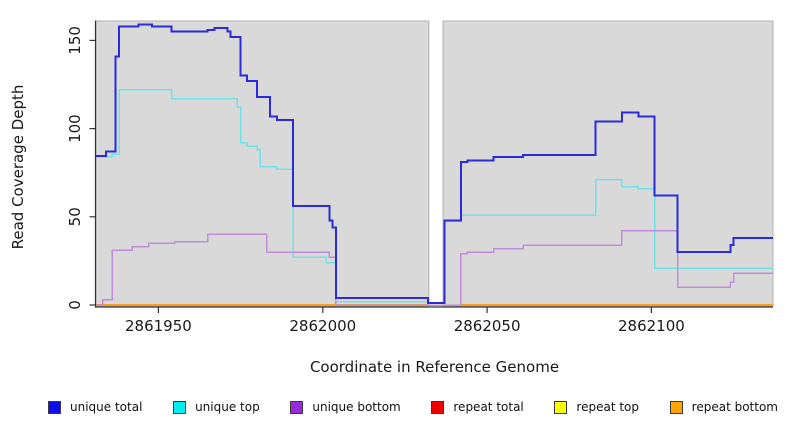 The image size is (792, 432). I want to click on legend-label: unique top, so click(227, 407).